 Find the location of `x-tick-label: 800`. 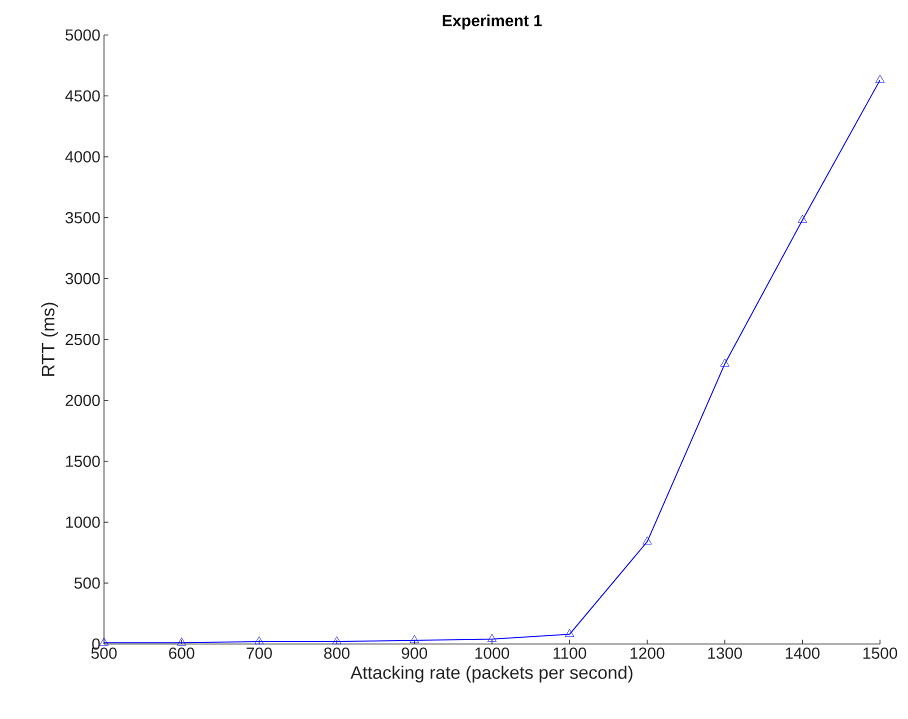

x-tick-label: 800 is located at coordinates (337, 653).